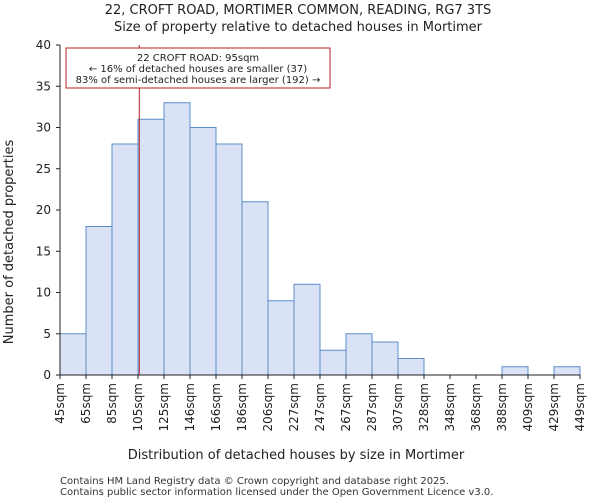 This screenshot has width=600, height=500. I want to click on y-tick-label: 15, so click(43, 251).